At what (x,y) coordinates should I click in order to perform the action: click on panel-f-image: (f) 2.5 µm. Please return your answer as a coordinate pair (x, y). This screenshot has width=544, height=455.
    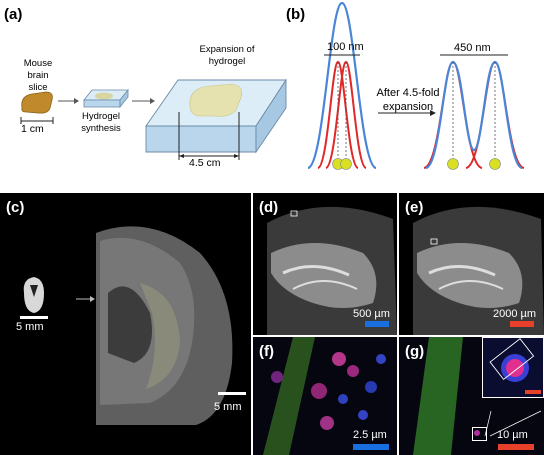
    Looking at the image, I should click on (325, 396).